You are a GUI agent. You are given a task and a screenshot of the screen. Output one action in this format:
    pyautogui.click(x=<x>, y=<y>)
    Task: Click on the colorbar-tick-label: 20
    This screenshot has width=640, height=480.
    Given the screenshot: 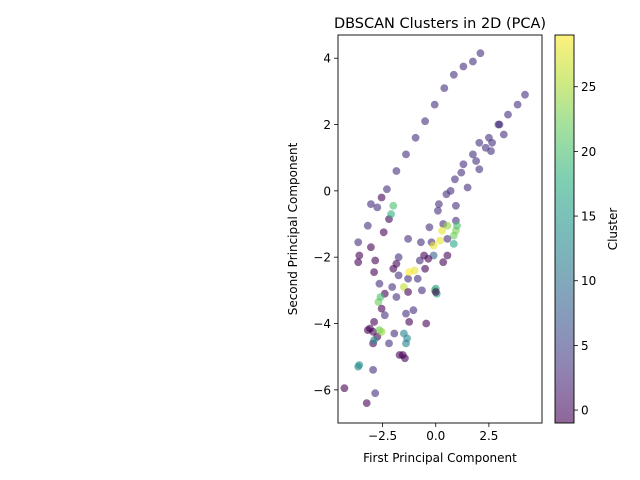 What is the action you would take?
    pyautogui.click(x=588, y=152)
    